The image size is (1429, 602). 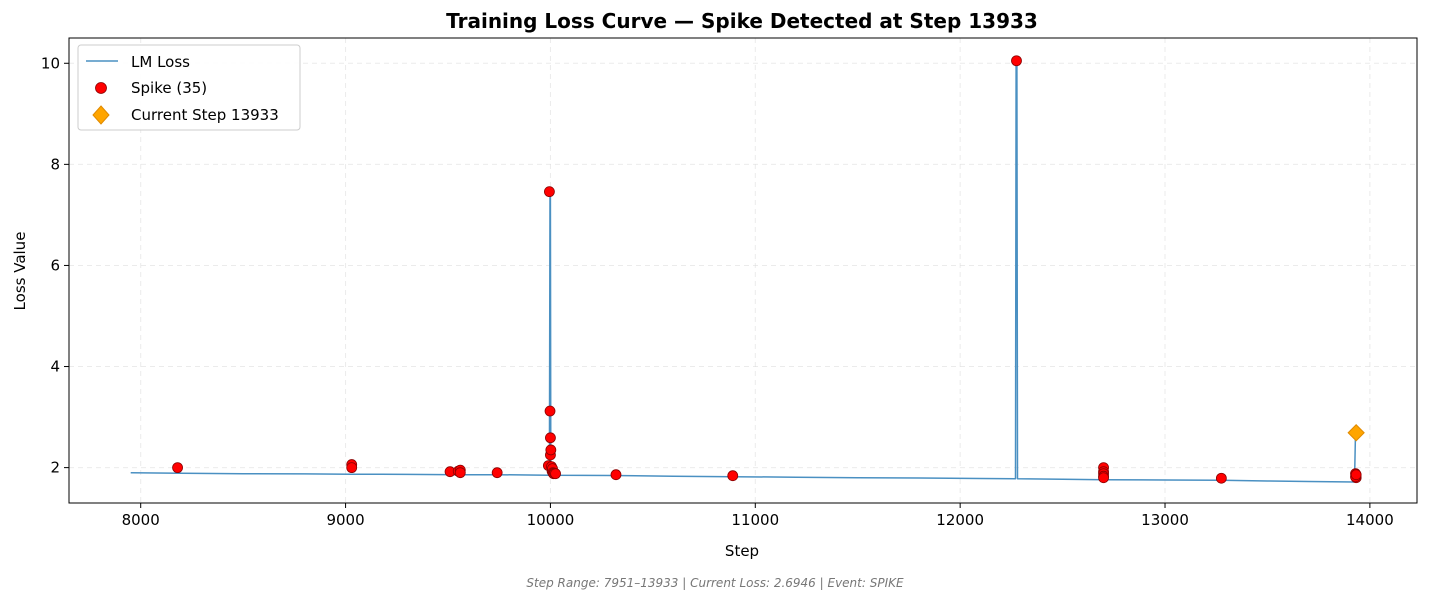 What do you see at coordinates (55, 265) in the screenshot?
I see `y-tick-label: 6` at bounding box center [55, 265].